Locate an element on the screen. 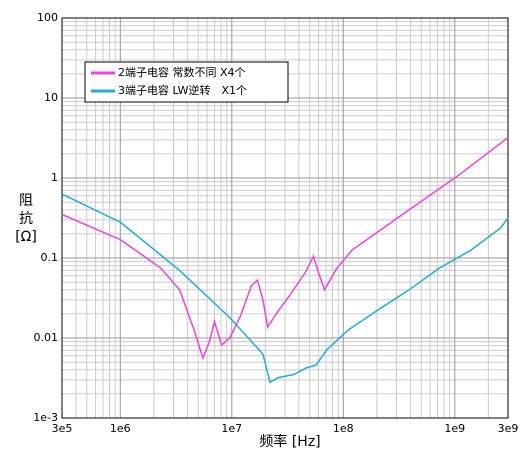 The image size is (527, 458). y-axis-label: 抗 is located at coordinates (26, 219).